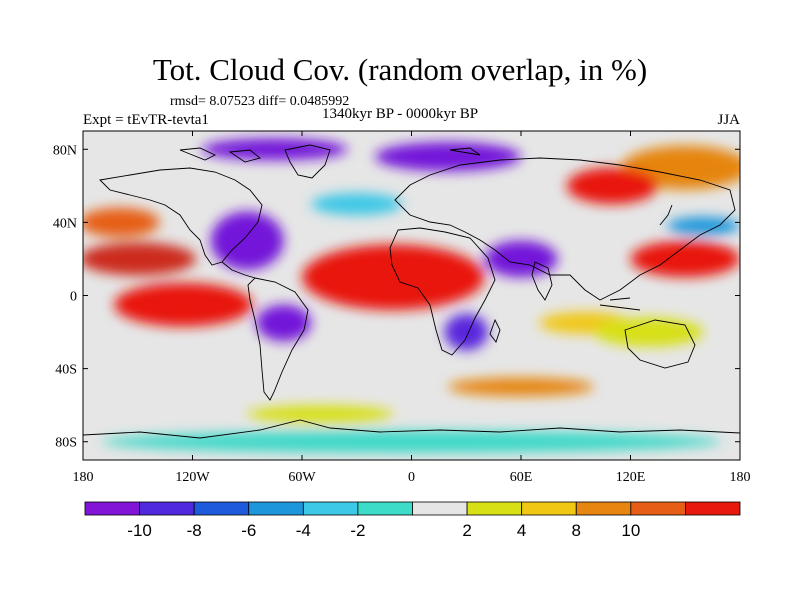 The height and width of the screenshot is (600, 800). I want to click on coastline-eurasia, so click(565, 229).